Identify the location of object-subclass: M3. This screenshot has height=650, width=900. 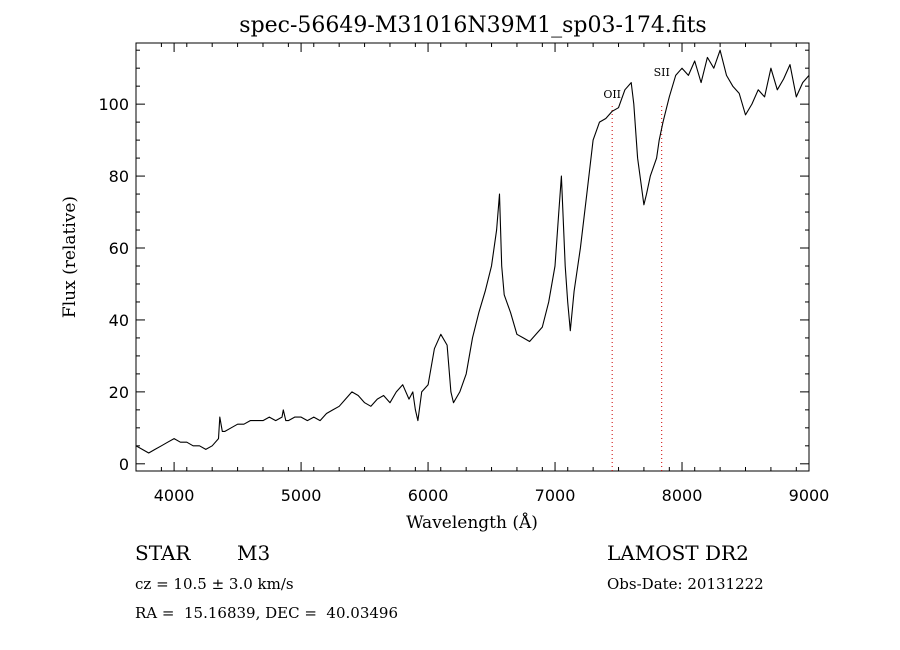
(254, 553).